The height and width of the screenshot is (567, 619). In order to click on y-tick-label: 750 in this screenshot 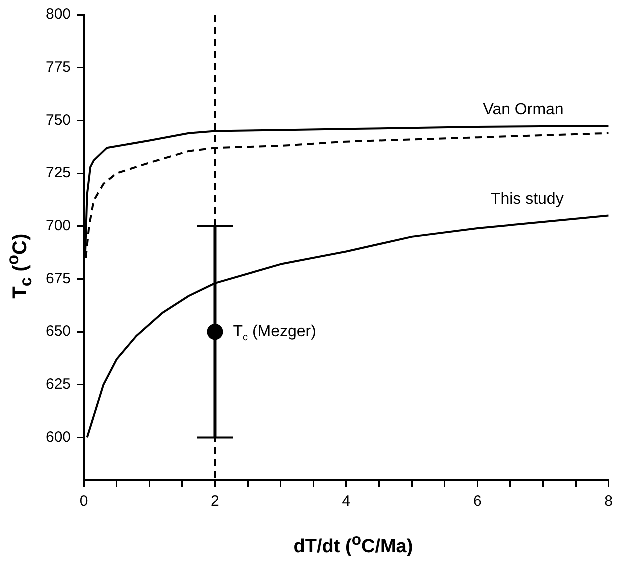, I will do `click(59, 120)`.